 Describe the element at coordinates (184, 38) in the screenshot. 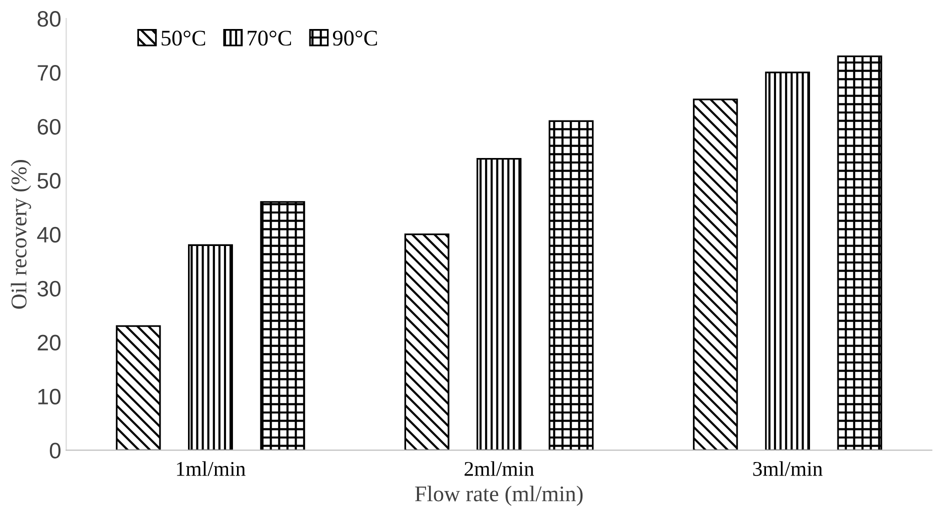

I see `legend-label: 50°C` at that location.